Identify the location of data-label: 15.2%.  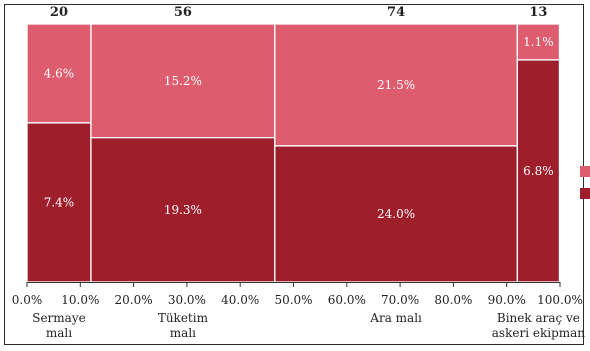
(183, 81).